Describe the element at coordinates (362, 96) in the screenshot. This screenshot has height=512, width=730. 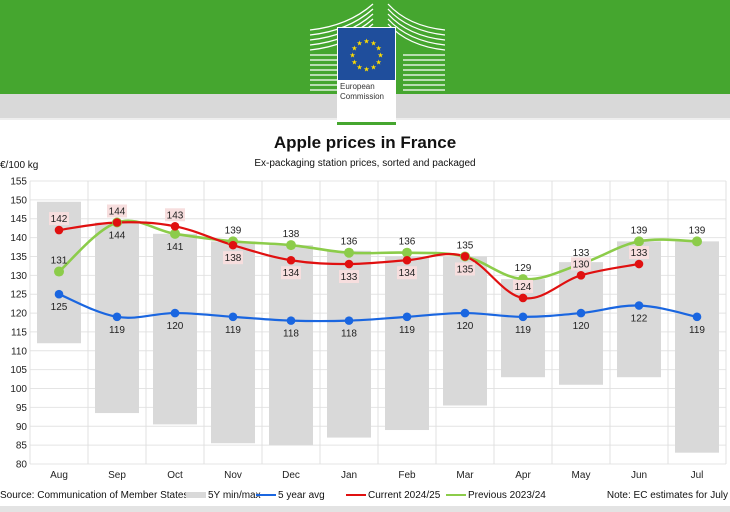
I see `logo-text-line2: Commission` at that location.